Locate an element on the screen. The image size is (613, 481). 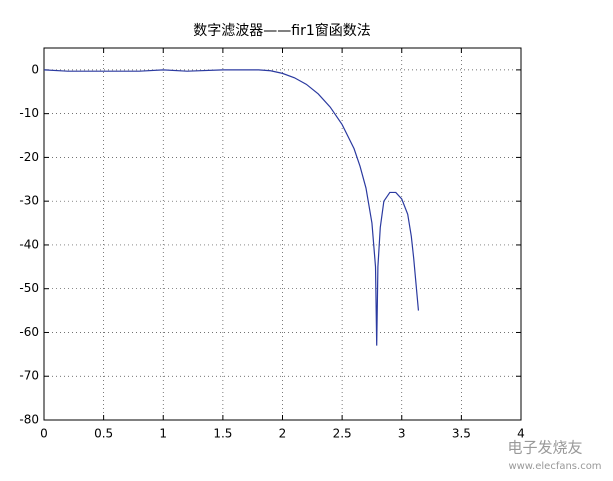
x-tick-label: 0 is located at coordinates (44, 434).